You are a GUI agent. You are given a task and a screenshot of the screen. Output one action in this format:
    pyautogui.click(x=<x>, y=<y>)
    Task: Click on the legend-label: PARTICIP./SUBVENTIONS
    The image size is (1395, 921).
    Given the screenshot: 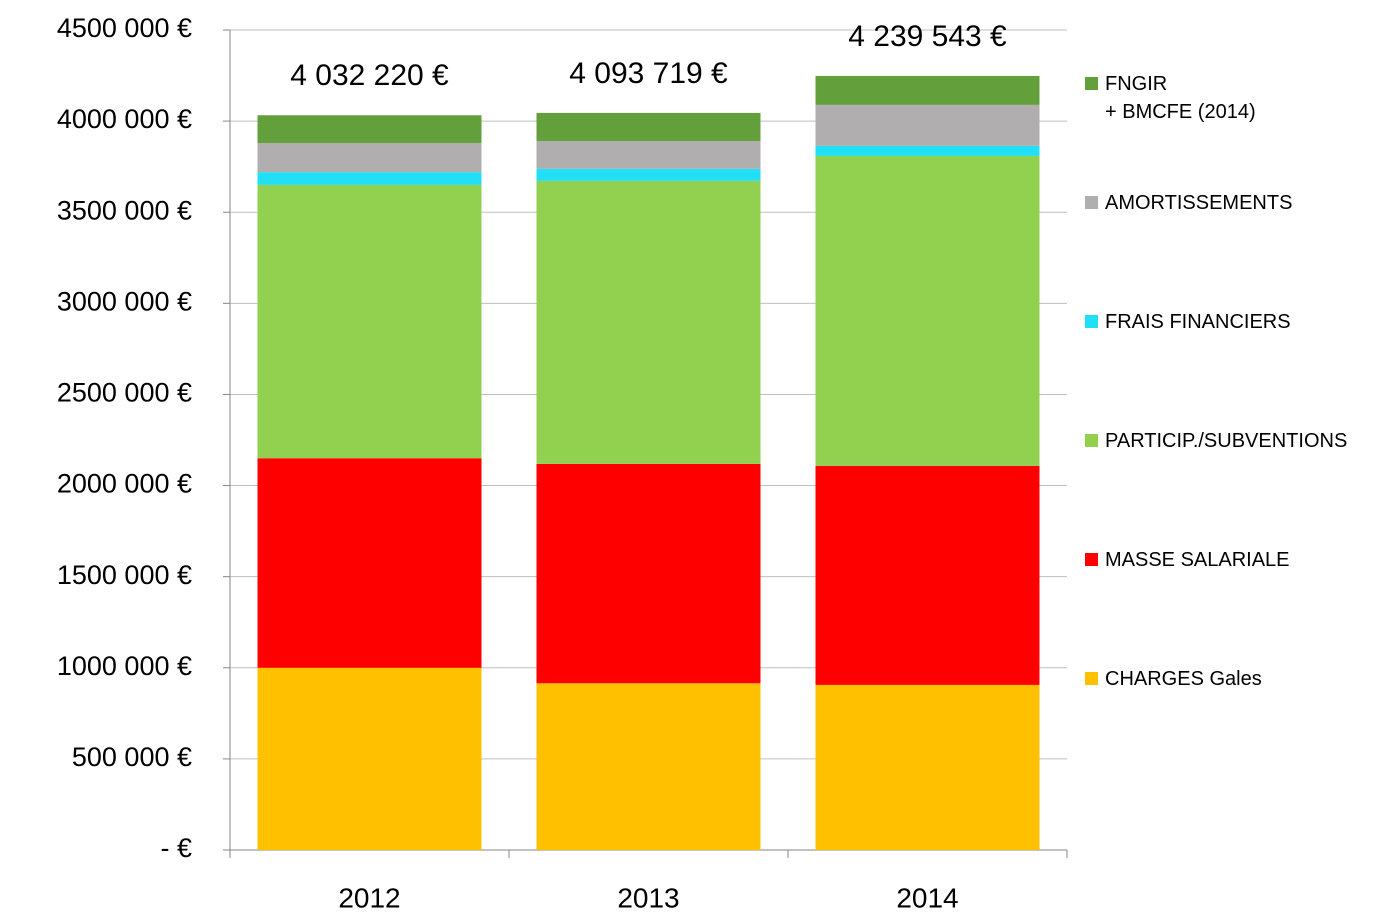 What is the action you would take?
    pyautogui.click(x=1226, y=441)
    